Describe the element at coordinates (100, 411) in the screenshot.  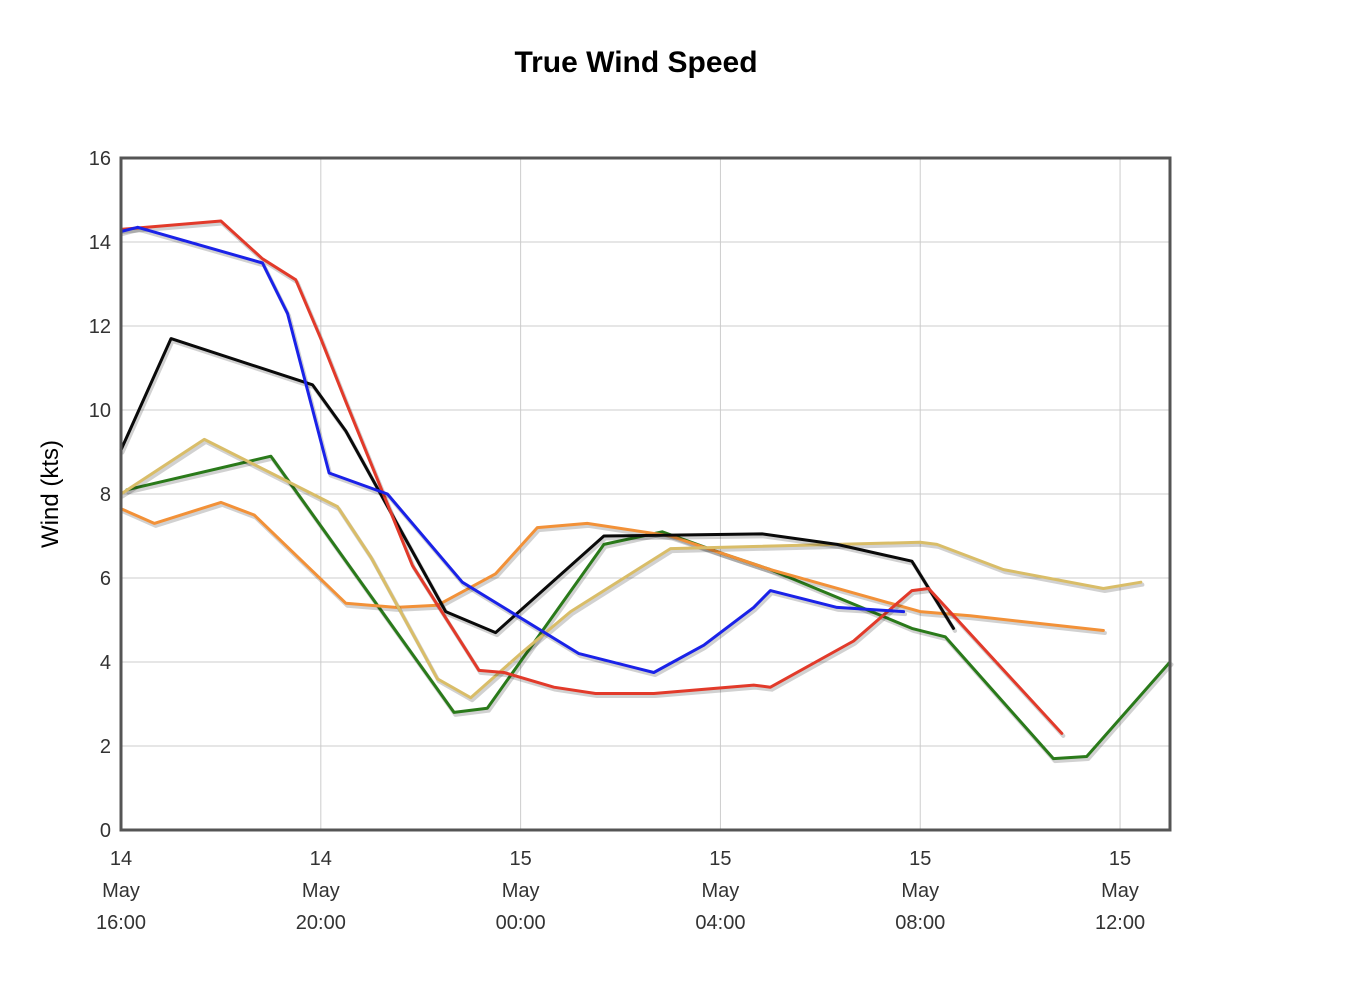
I see `y-tick-label: 10` at that location.